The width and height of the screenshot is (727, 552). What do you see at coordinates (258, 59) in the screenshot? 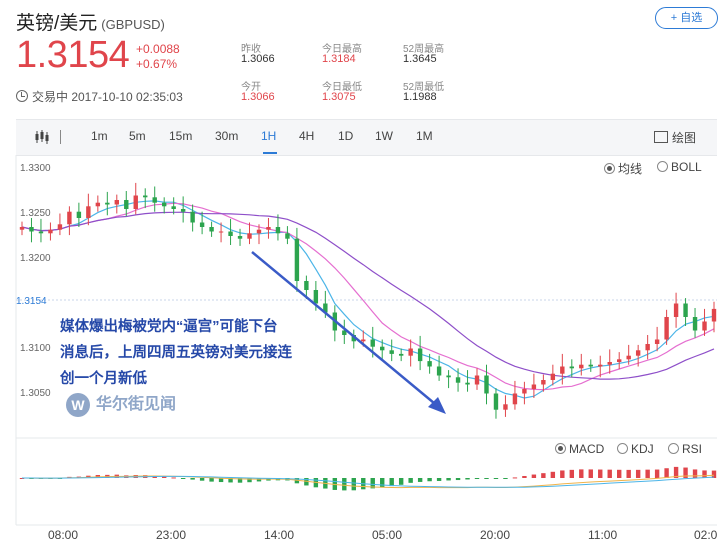
I see `stat-value-prev-close: 1.3066` at bounding box center [258, 59].